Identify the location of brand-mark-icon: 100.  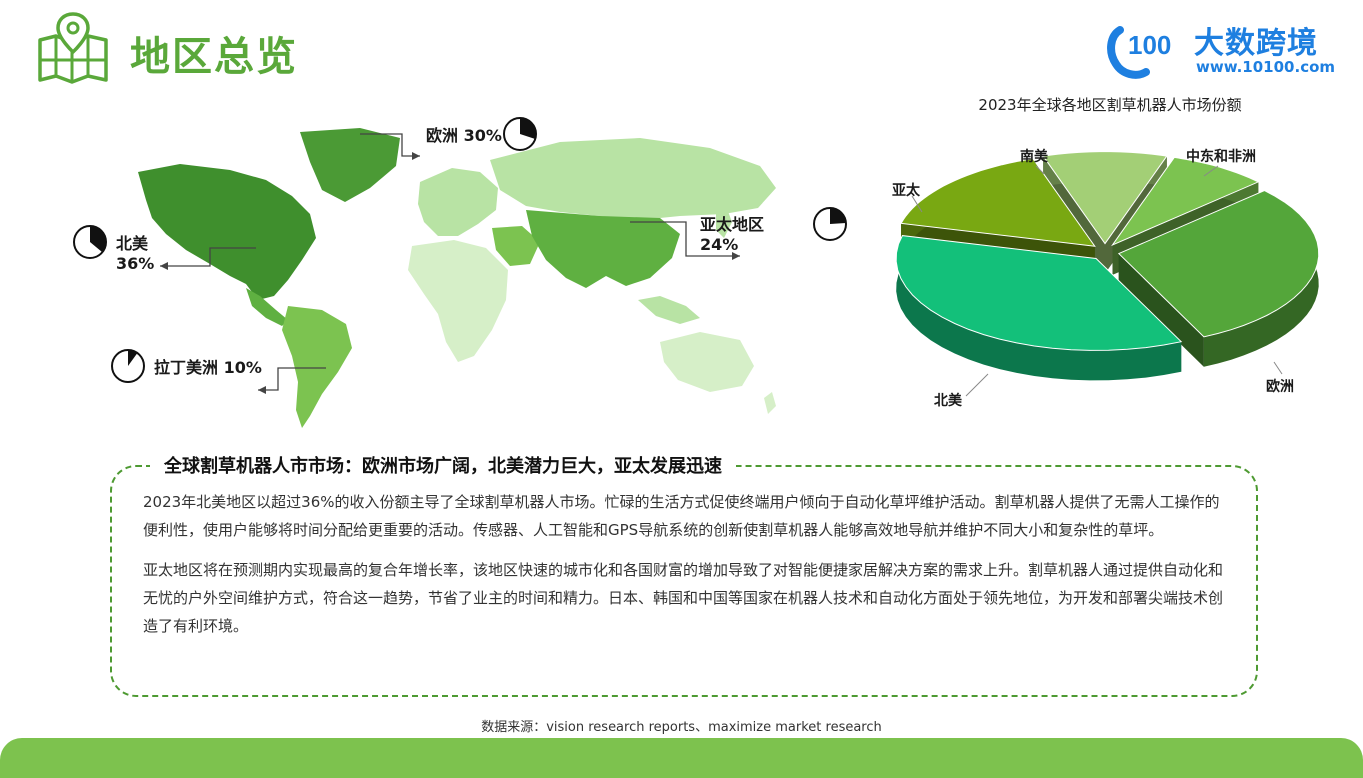
(1139, 52).